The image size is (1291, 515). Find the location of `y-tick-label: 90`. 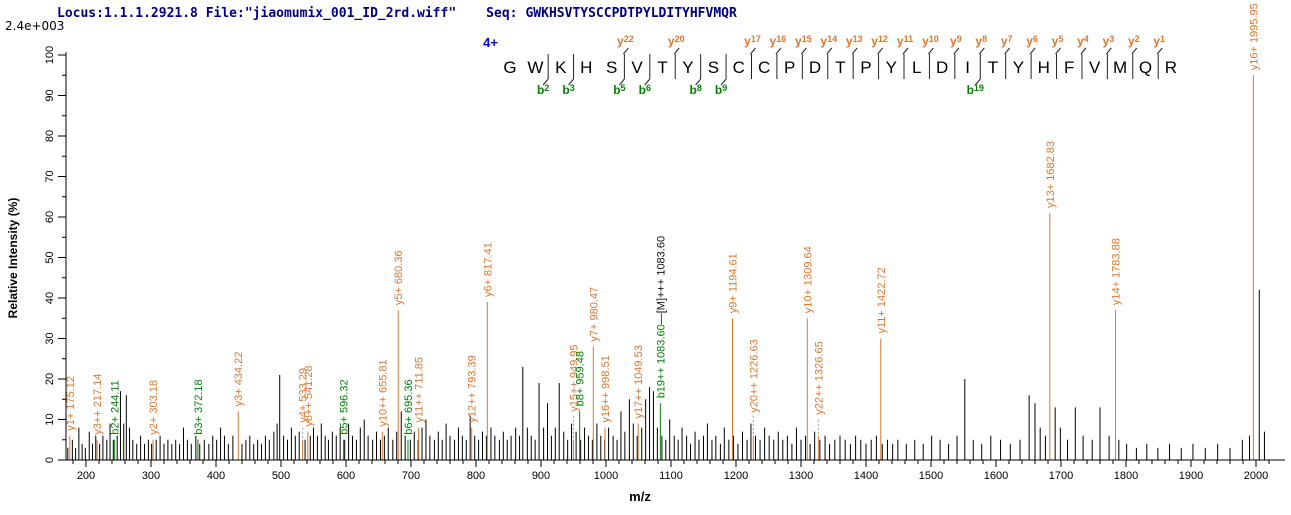

y-tick-label: 90 is located at coordinates (50, 95).